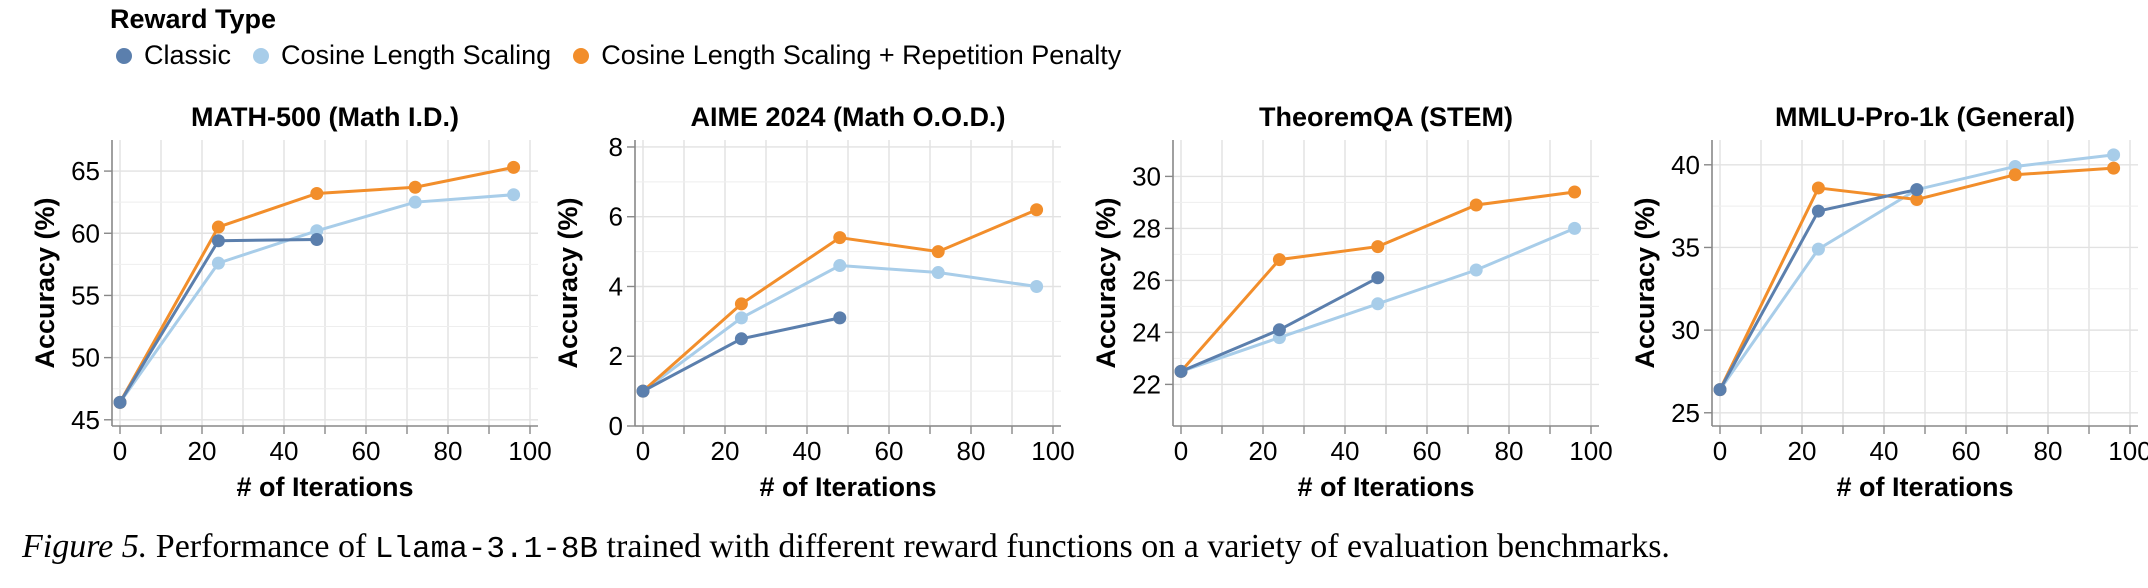  Describe the element at coordinates (616, 286) in the screenshot. I see `y-tick-label: 4` at that location.